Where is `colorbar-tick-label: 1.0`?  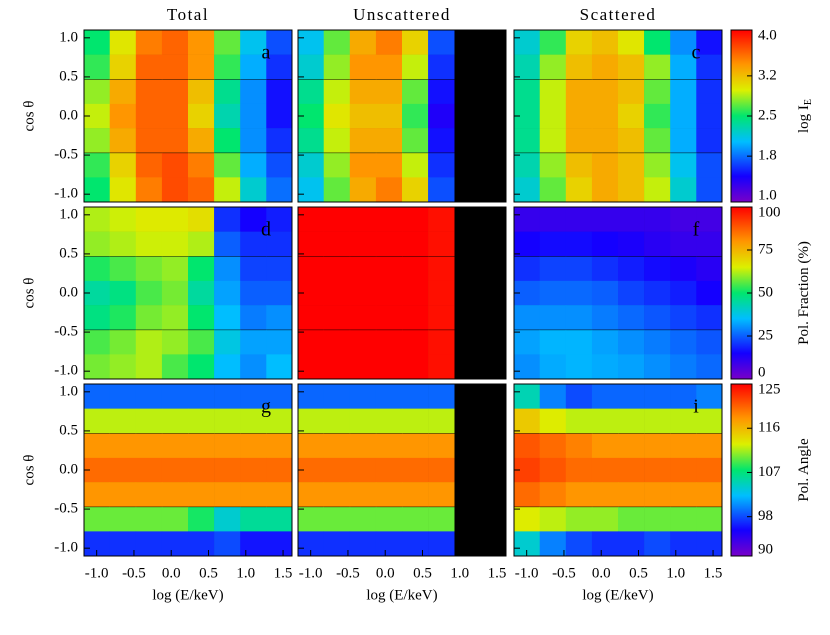
colorbar-tick-label: 1.0 is located at coordinates (767, 195).